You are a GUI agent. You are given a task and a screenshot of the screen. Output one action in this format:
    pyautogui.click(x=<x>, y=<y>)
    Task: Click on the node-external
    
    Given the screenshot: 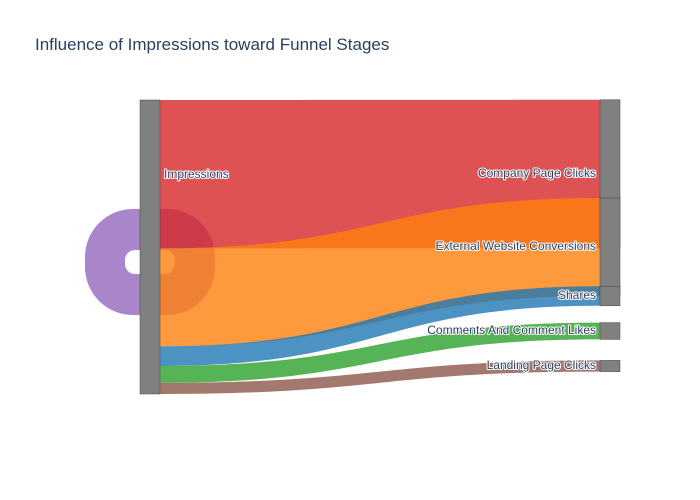 What is the action you would take?
    pyautogui.click(x=610, y=247)
    